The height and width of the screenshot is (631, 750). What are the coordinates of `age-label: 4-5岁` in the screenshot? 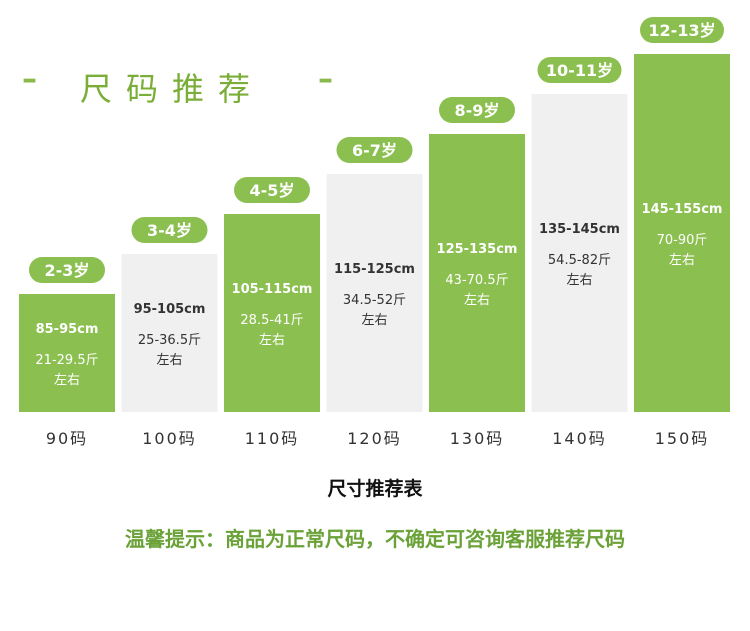 It's located at (272, 190).